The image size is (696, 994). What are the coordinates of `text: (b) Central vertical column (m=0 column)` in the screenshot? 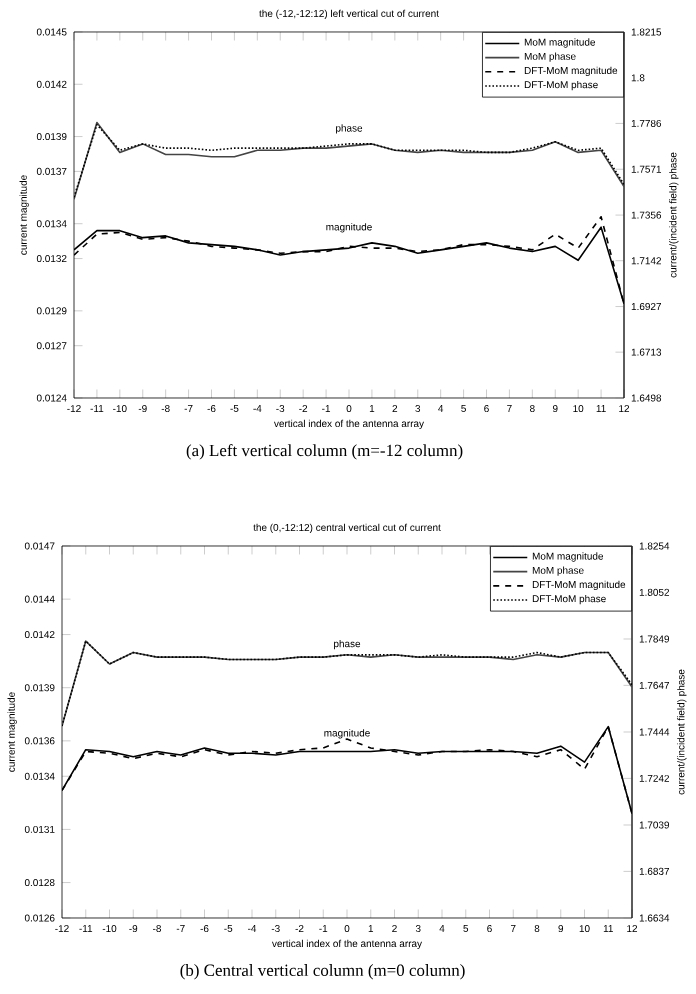 It's located at (322, 972).